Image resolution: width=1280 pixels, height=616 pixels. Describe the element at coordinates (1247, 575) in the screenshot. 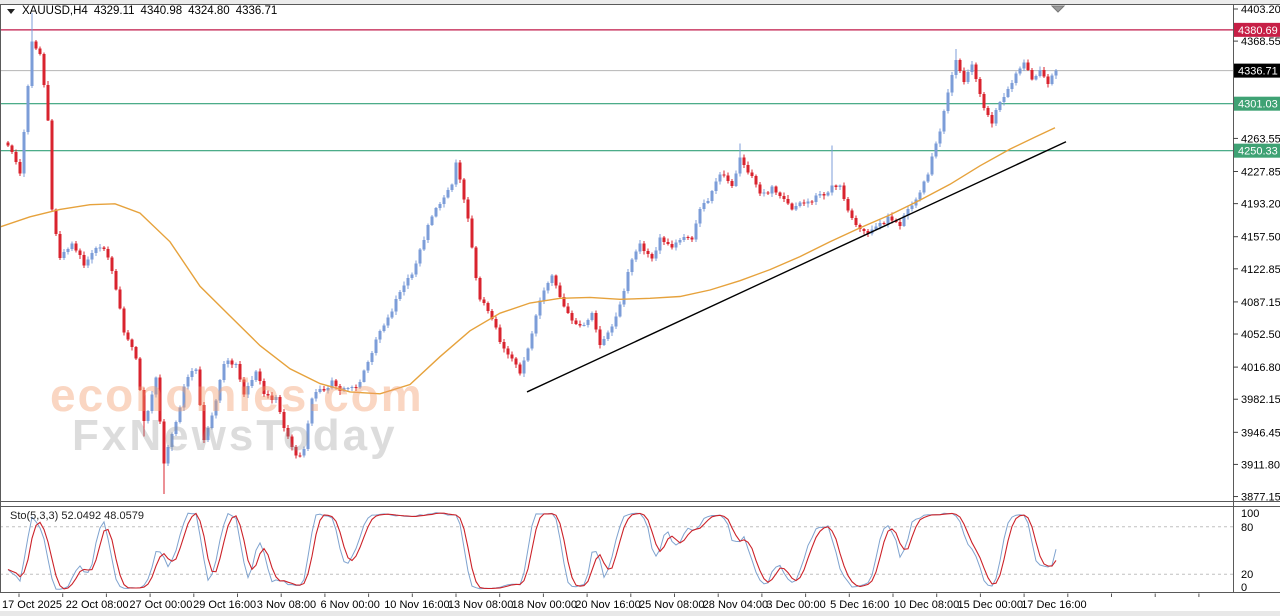

I see `stochastic-tick-label: 20` at that location.